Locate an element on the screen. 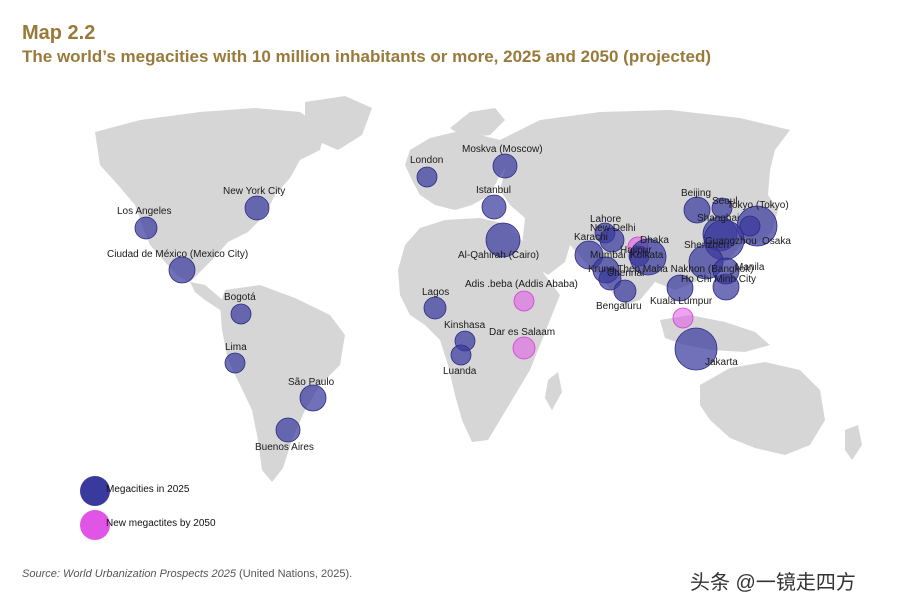 The height and width of the screenshot is (611, 900). city-label-s-o-paulo: São Paulo is located at coordinates (311, 382).